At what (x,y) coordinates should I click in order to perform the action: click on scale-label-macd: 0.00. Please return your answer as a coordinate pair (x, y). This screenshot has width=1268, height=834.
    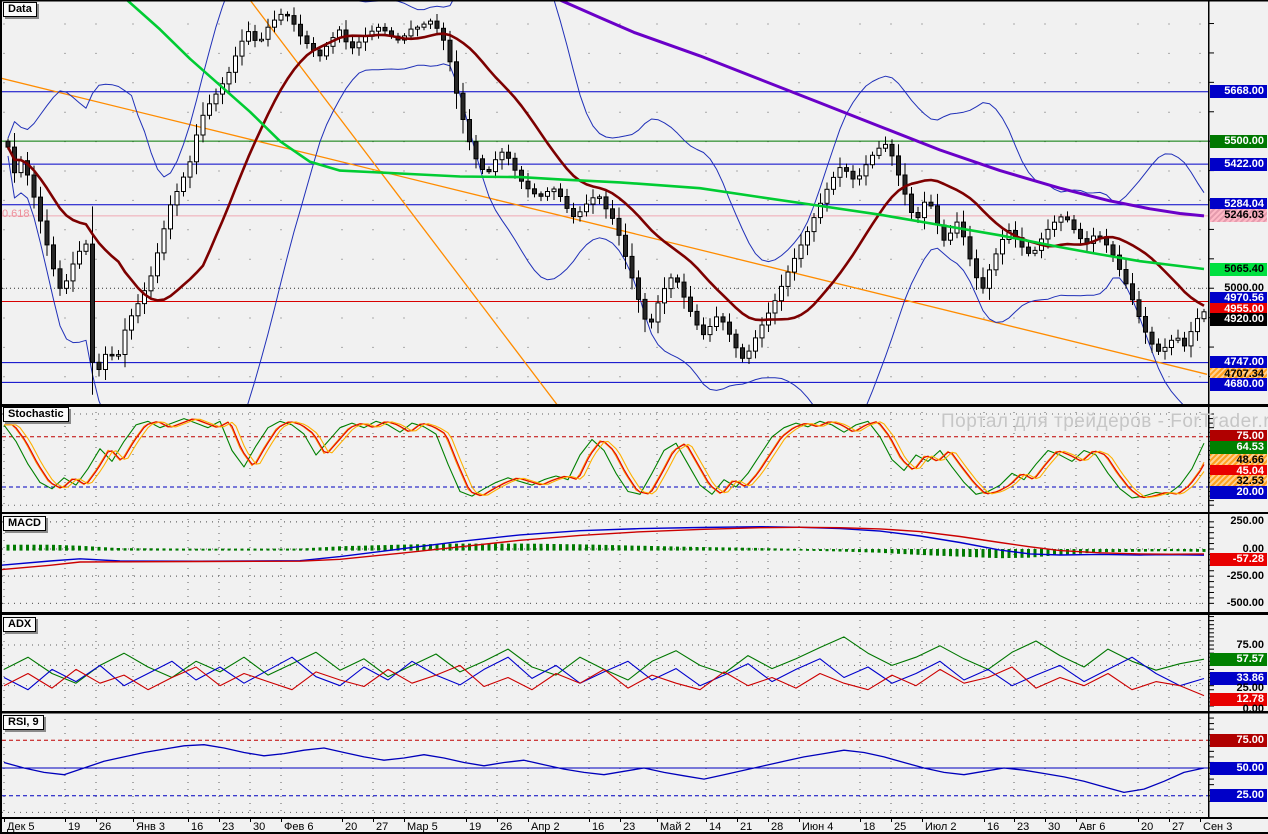
    Looking at the image, I should click on (1253, 548).